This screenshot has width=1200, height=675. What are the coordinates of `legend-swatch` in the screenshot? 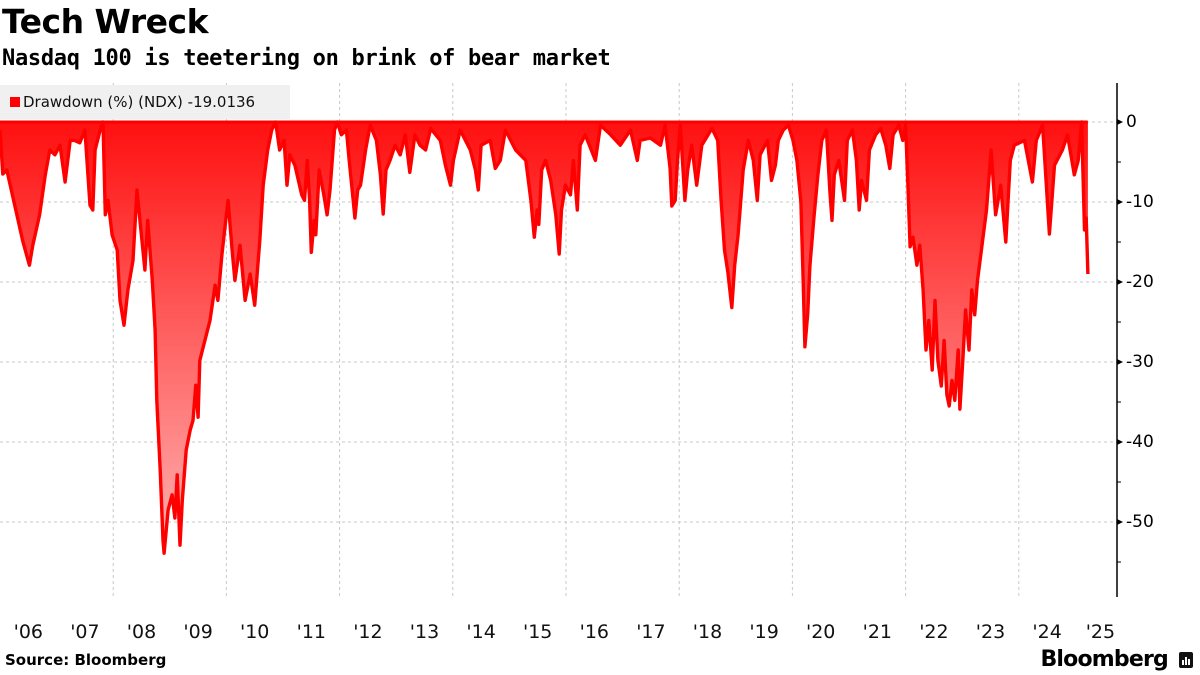 It's located at (15, 102).